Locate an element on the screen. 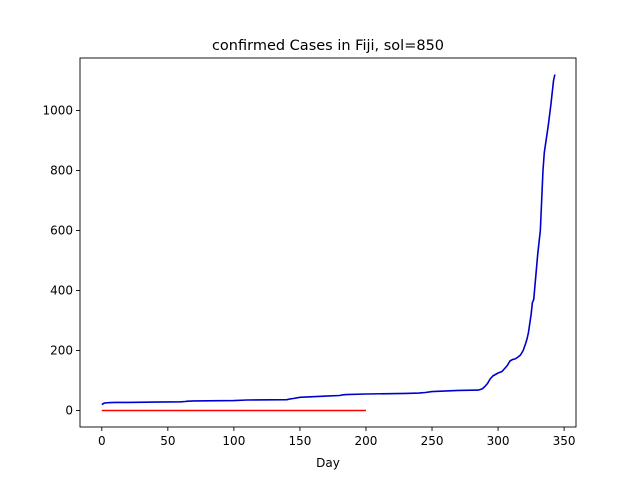 Image resolution: width=640 pixels, height=480 pixels. x-axis-label: Day is located at coordinates (328, 463).